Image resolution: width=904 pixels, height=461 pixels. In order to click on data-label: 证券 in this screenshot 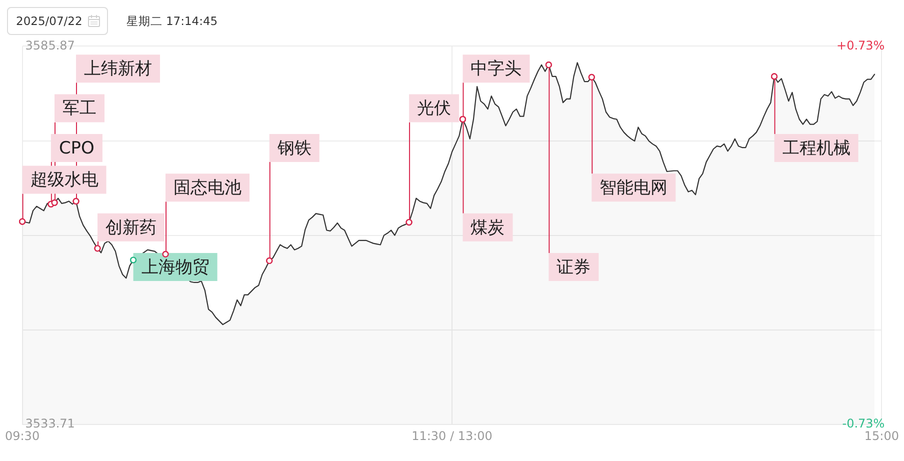, I will do `click(573, 267)`.